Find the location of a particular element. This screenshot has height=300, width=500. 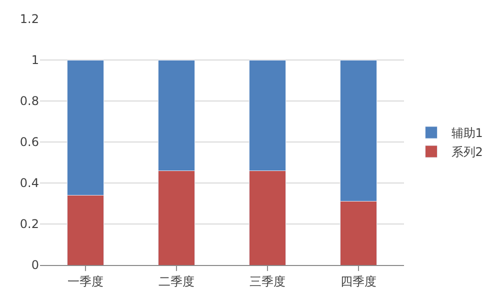

legend-label: 系列2 is located at coordinates (467, 152).